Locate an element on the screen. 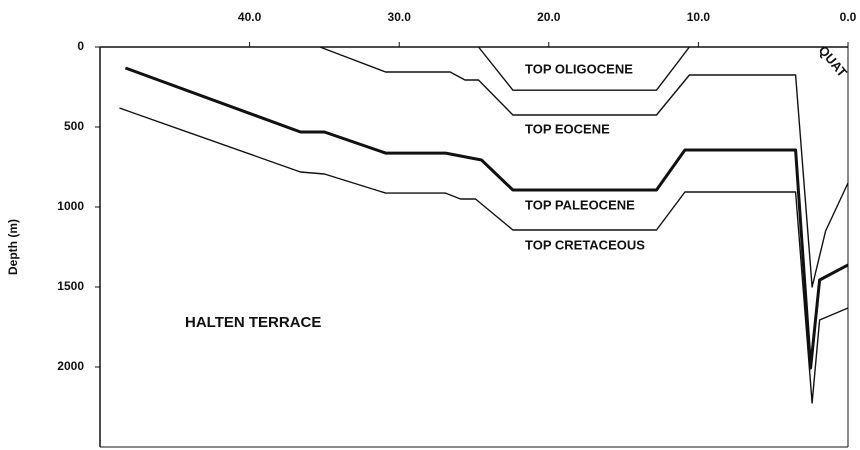 Image resolution: width=860 pixels, height=450 pixels. x-tick-label: 0.0 is located at coordinates (848, 17).